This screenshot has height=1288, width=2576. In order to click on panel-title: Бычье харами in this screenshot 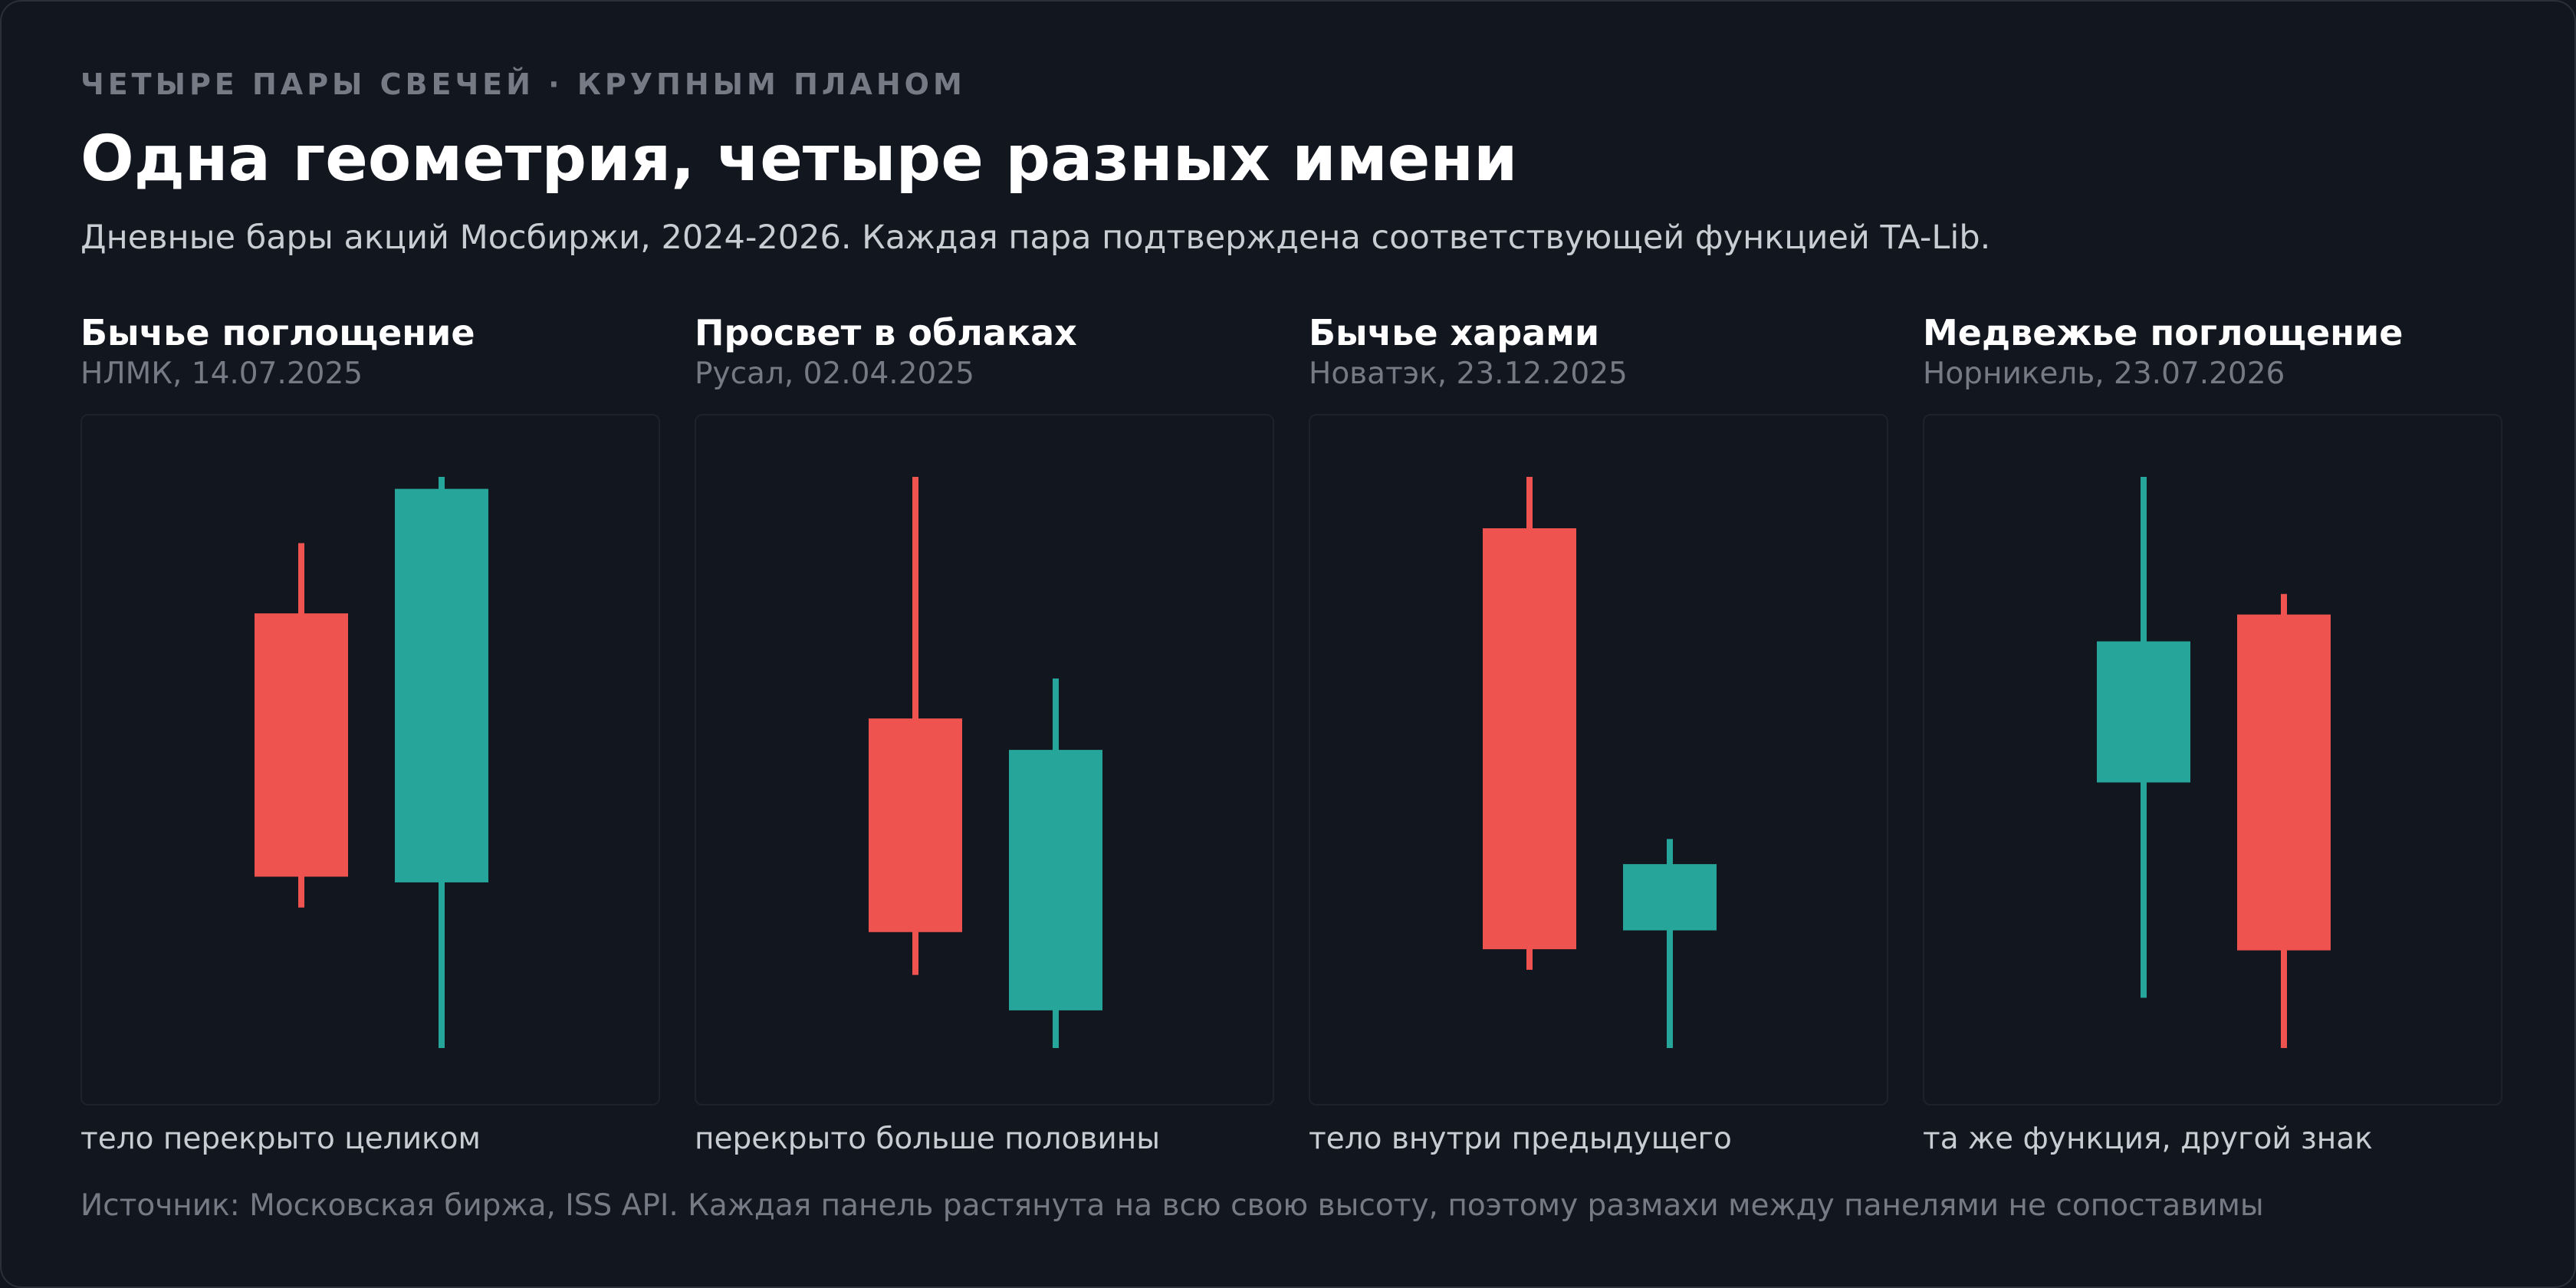, I will do `click(1454, 333)`.